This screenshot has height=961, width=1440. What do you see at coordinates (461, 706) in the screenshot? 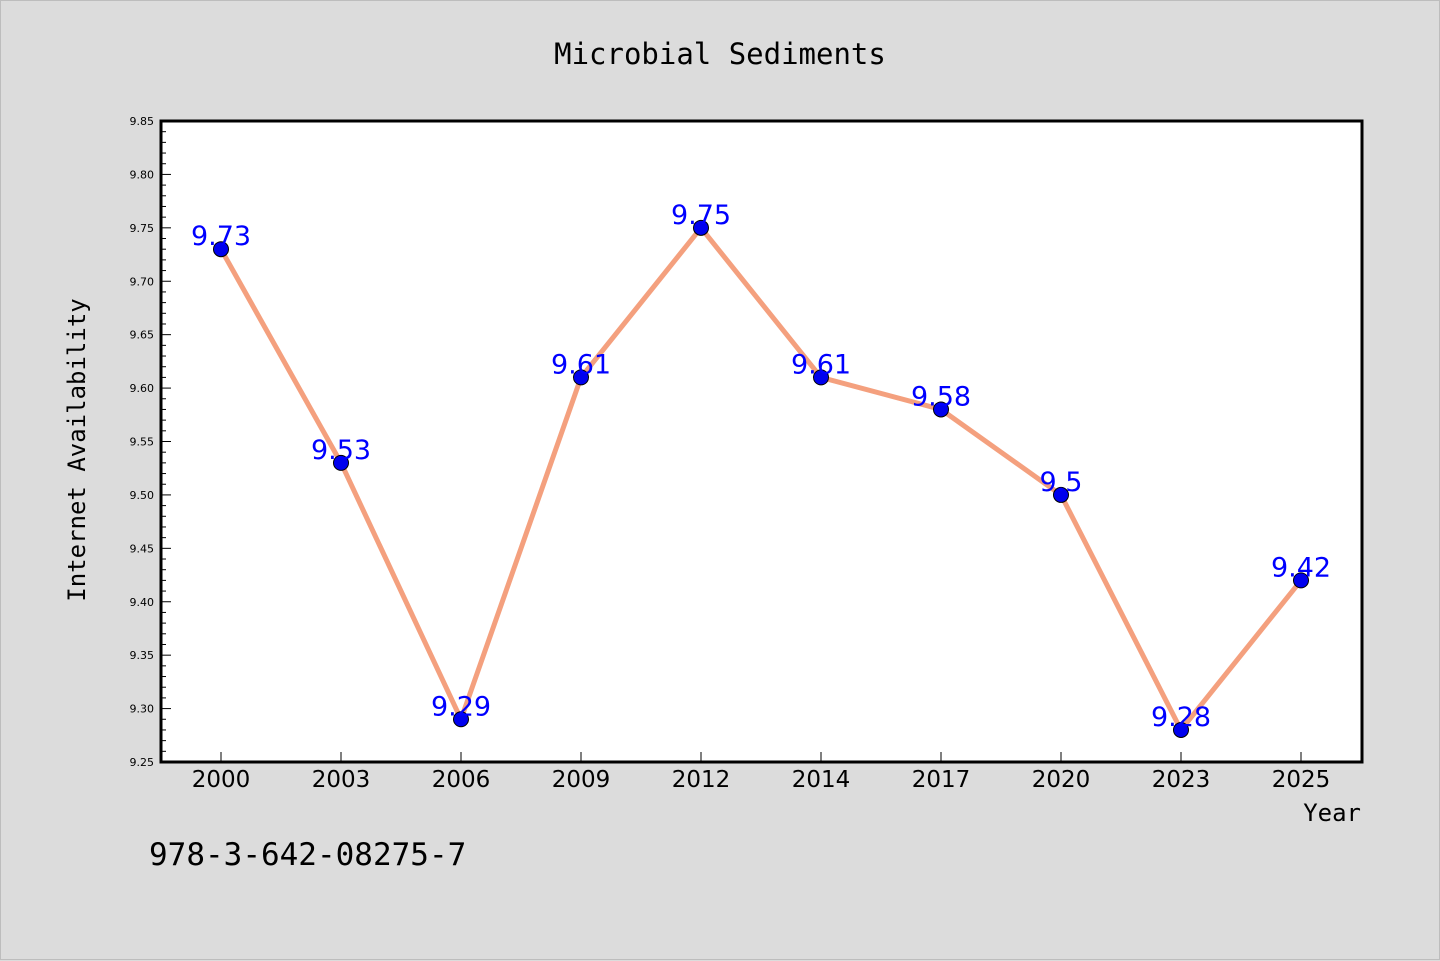
I see `data-label: 9.29` at bounding box center [461, 706].